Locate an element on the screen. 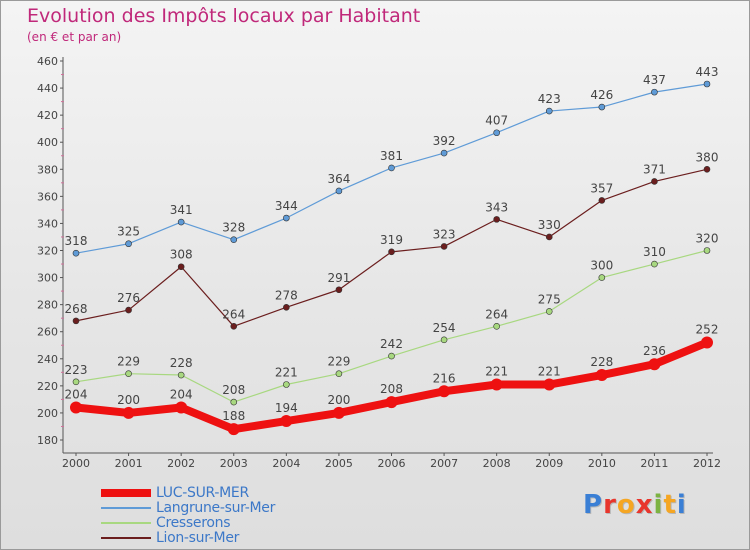  data-label-cresserons: 320 is located at coordinates (707, 239).